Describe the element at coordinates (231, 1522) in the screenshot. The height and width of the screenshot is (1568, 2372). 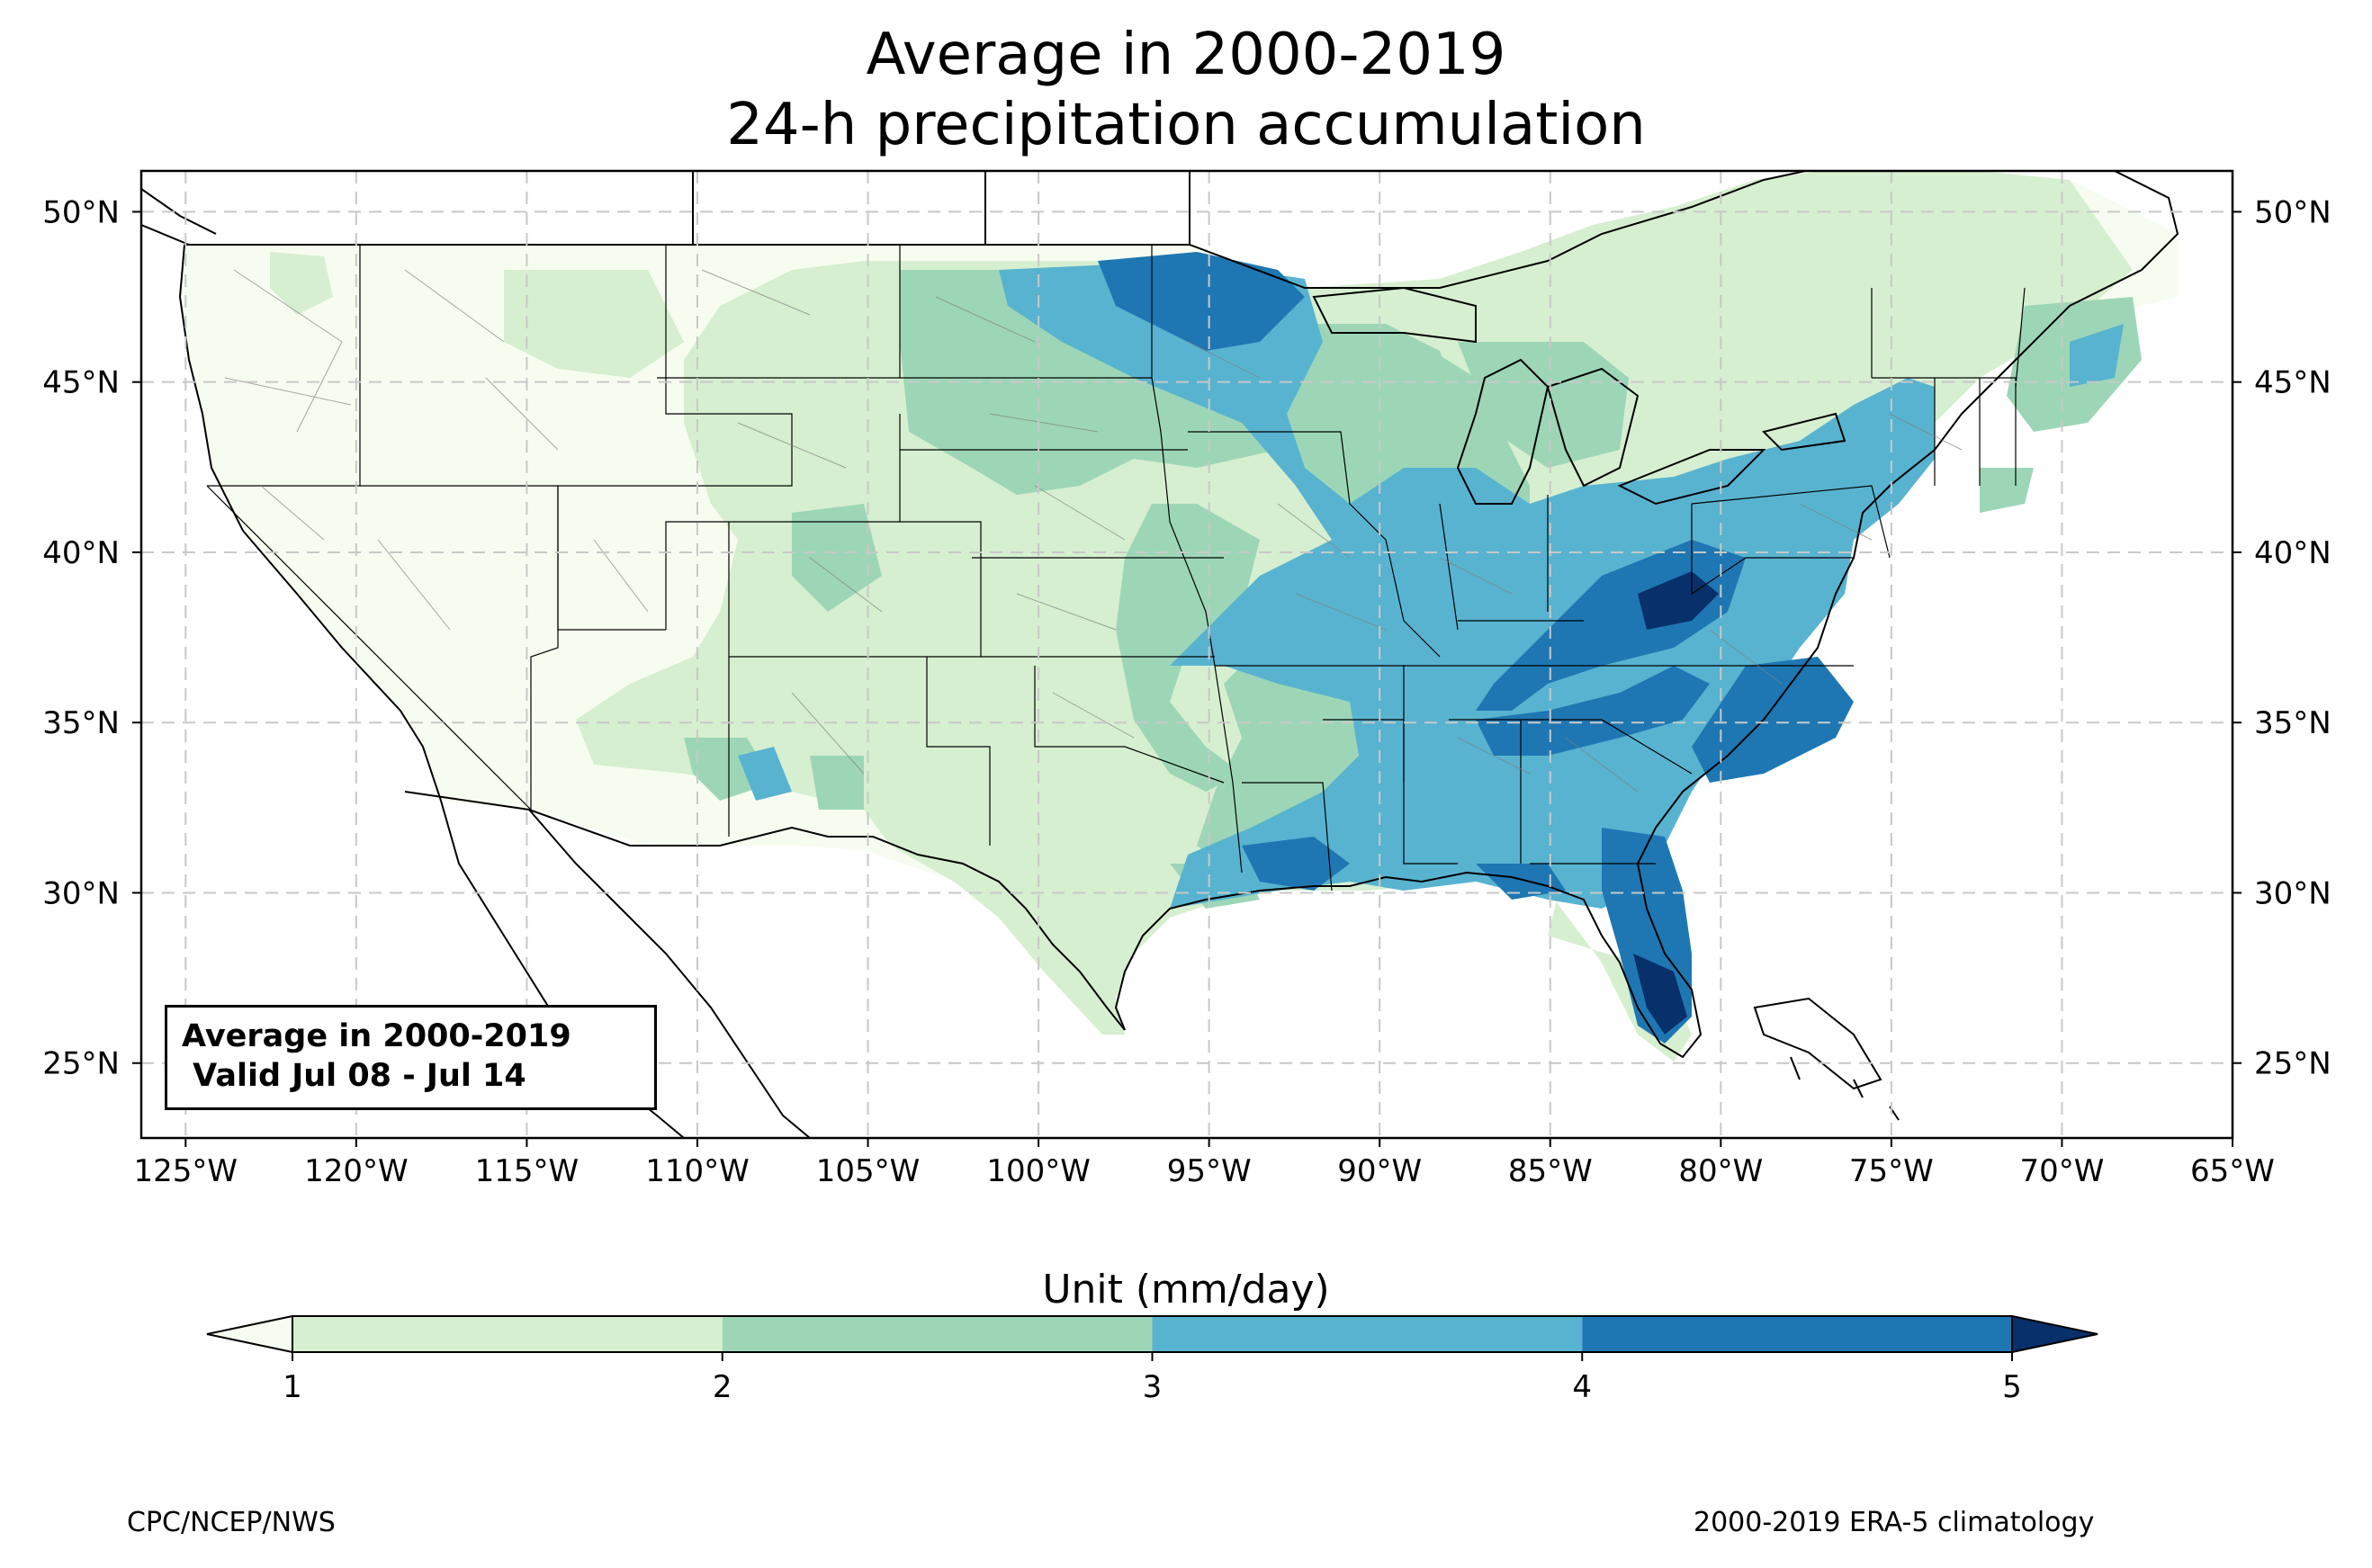
I see `footer-source: CPC/NCEP/NWS` at that location.